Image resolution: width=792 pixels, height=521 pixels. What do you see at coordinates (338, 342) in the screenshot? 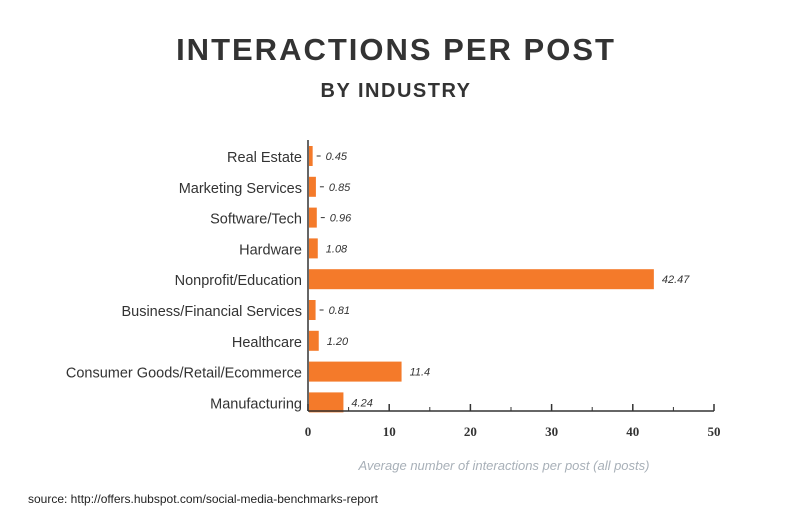
I see `data-label: 1.20` at bounding box center [338, 342].